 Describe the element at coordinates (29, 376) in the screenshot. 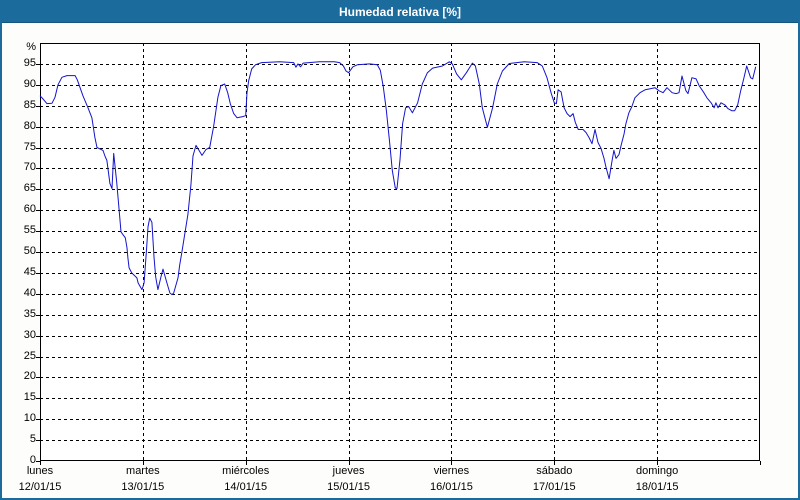

I see `y-tick-label: 20` at that location.